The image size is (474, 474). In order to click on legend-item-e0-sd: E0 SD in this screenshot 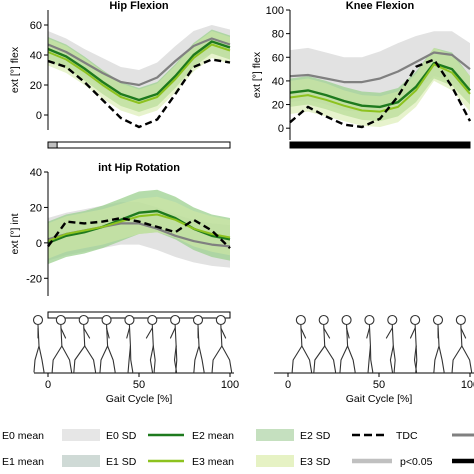, I will do `click(99, 435)`.